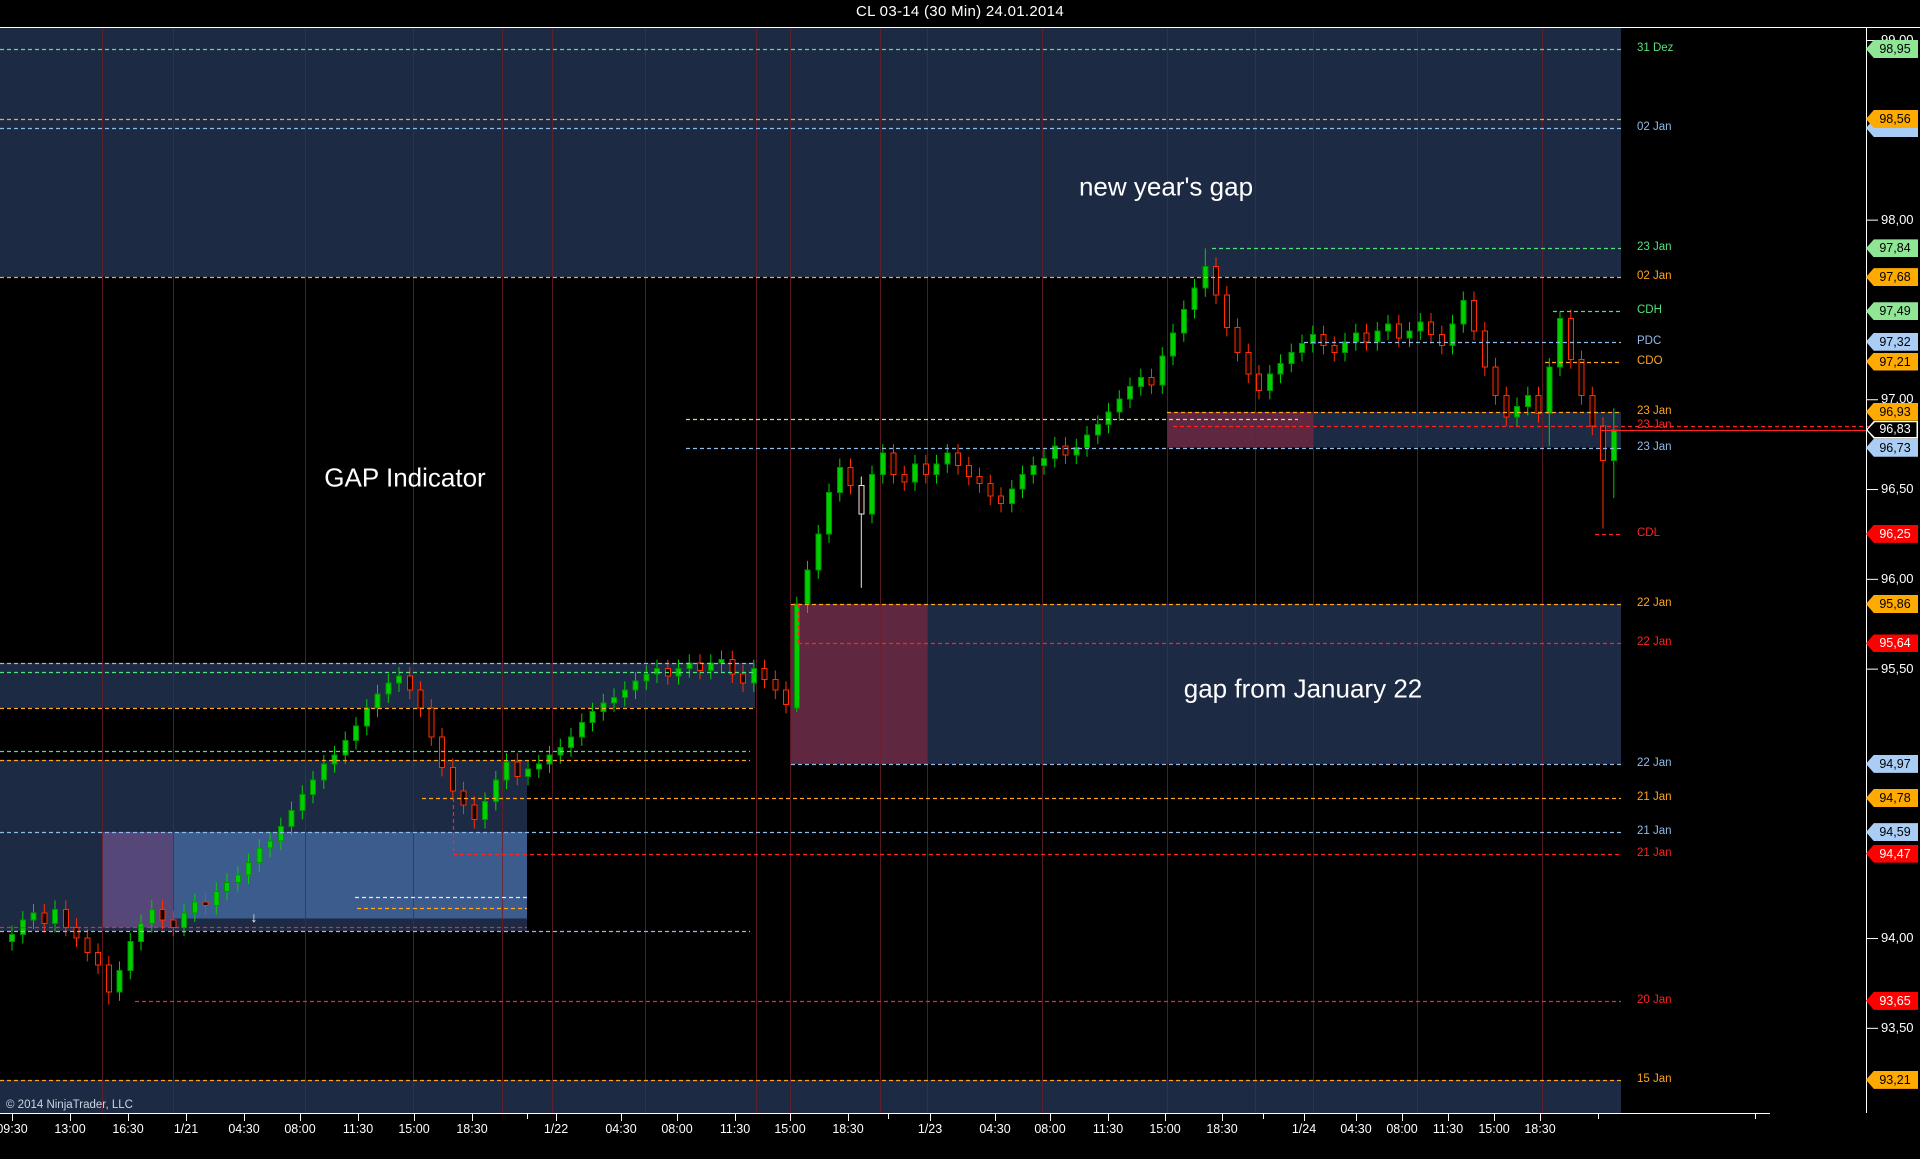 This screenshot has width=1920, height=1159. What do you see at coordinates (1897, 219) in the screenshot?
I see `price-axis-label: 98,00` at bounding box center [1897, 219].